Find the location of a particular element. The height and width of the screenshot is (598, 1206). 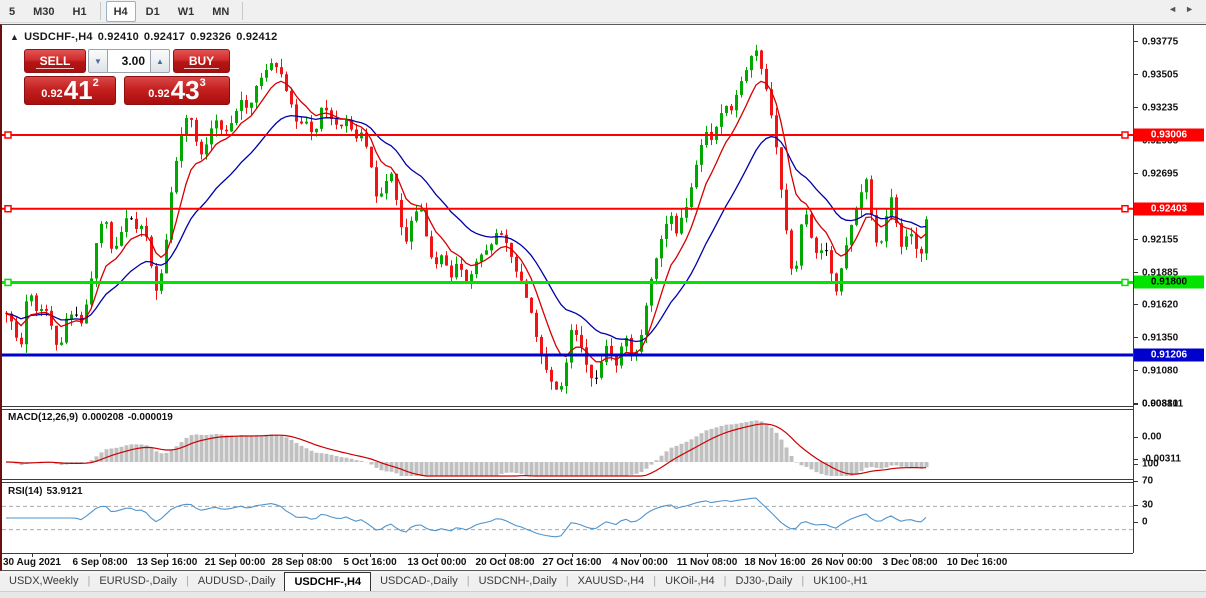

price-tick-label: 0.91885 is located at coordinates (1160, 273).